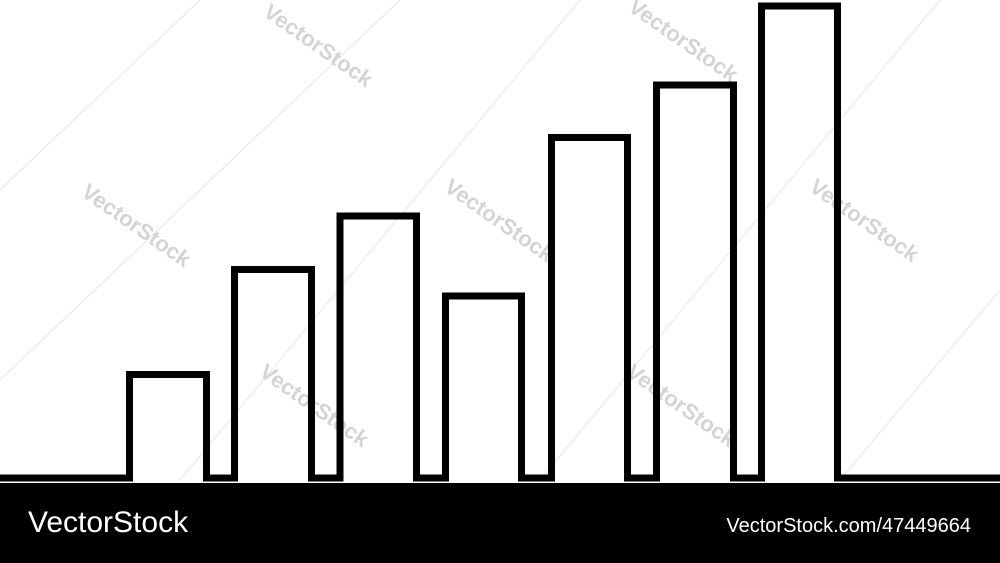  I want to click on footer-bar, so click(500, 523).